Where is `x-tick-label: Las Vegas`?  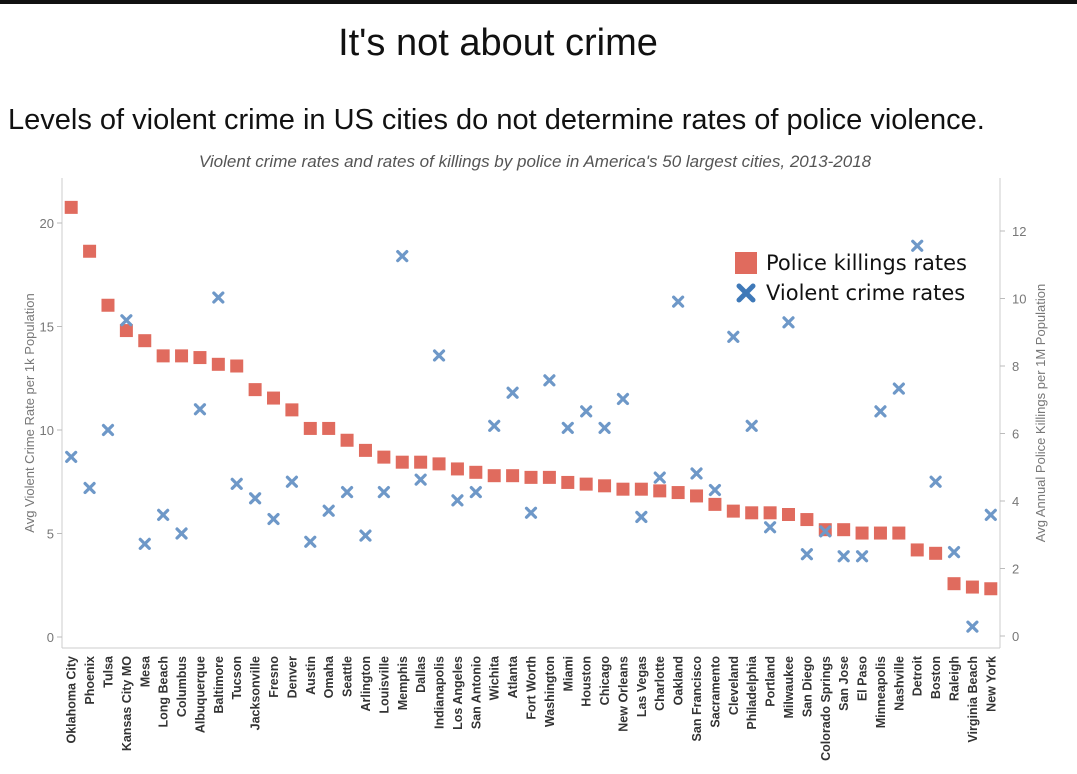 x-tick-label: Las Vegas is located at coordinates (642, 686).